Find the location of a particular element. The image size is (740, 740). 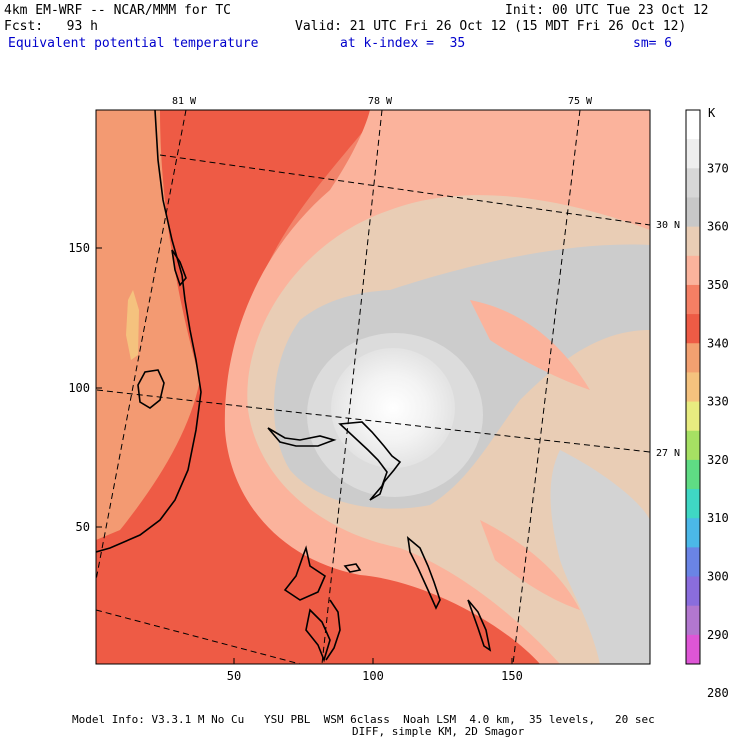

x-tick-100: 100 is located at coordinates (373, 676).